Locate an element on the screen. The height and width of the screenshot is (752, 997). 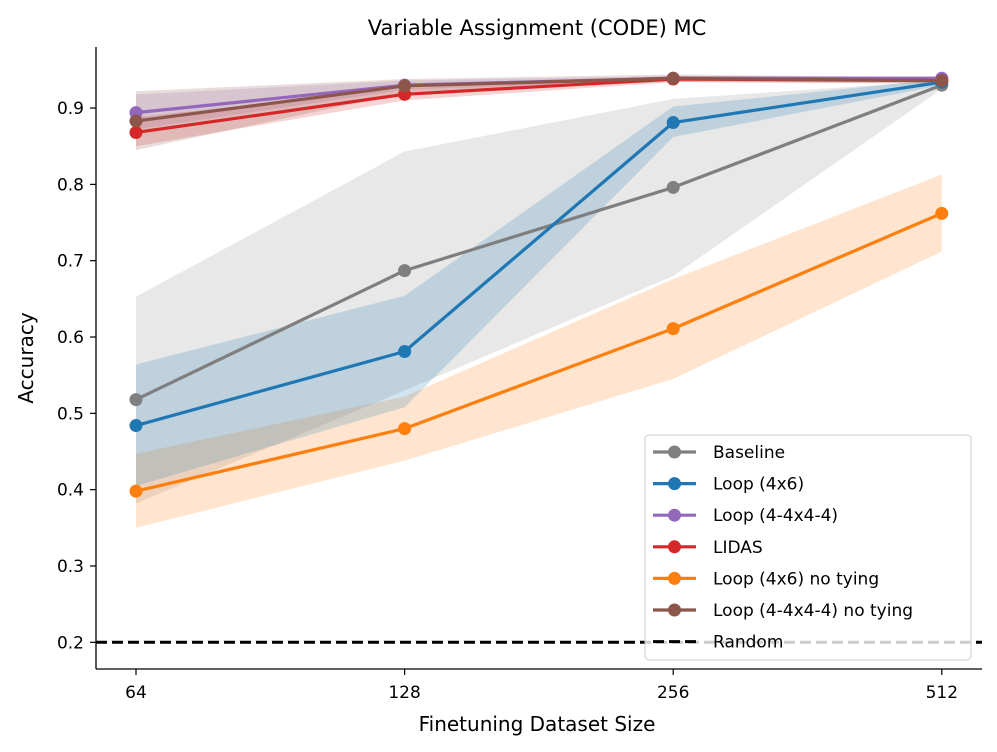
y-tick-label: 0.9 is located at coordinates (70, 109).